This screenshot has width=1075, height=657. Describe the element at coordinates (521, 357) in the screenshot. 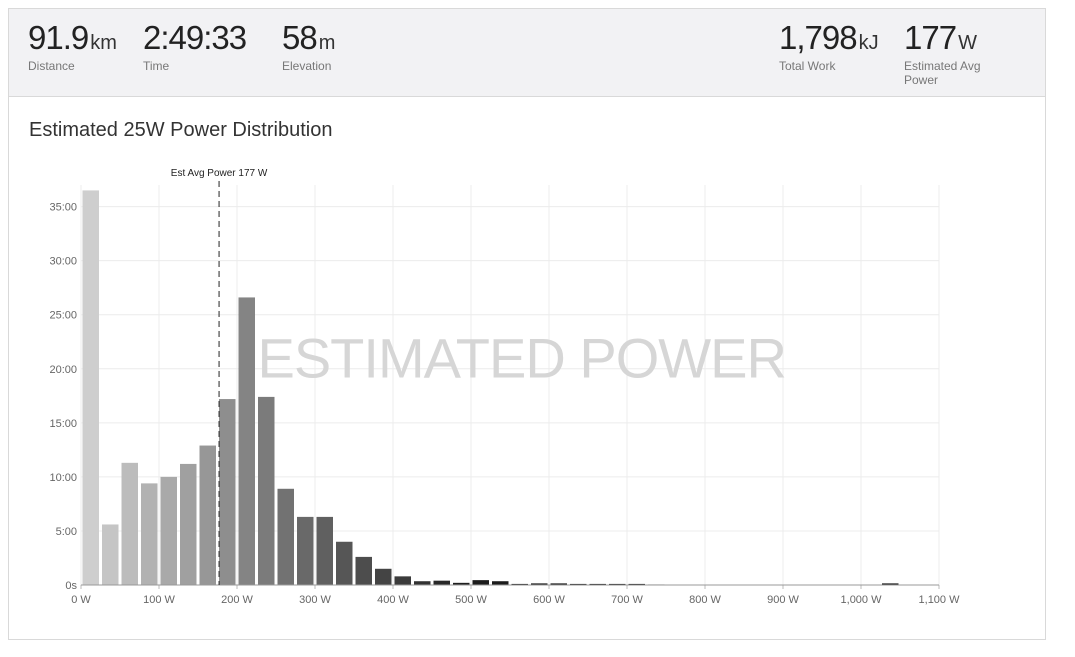

I see `chart-watermark: ESTIMATED POWER` at that location.